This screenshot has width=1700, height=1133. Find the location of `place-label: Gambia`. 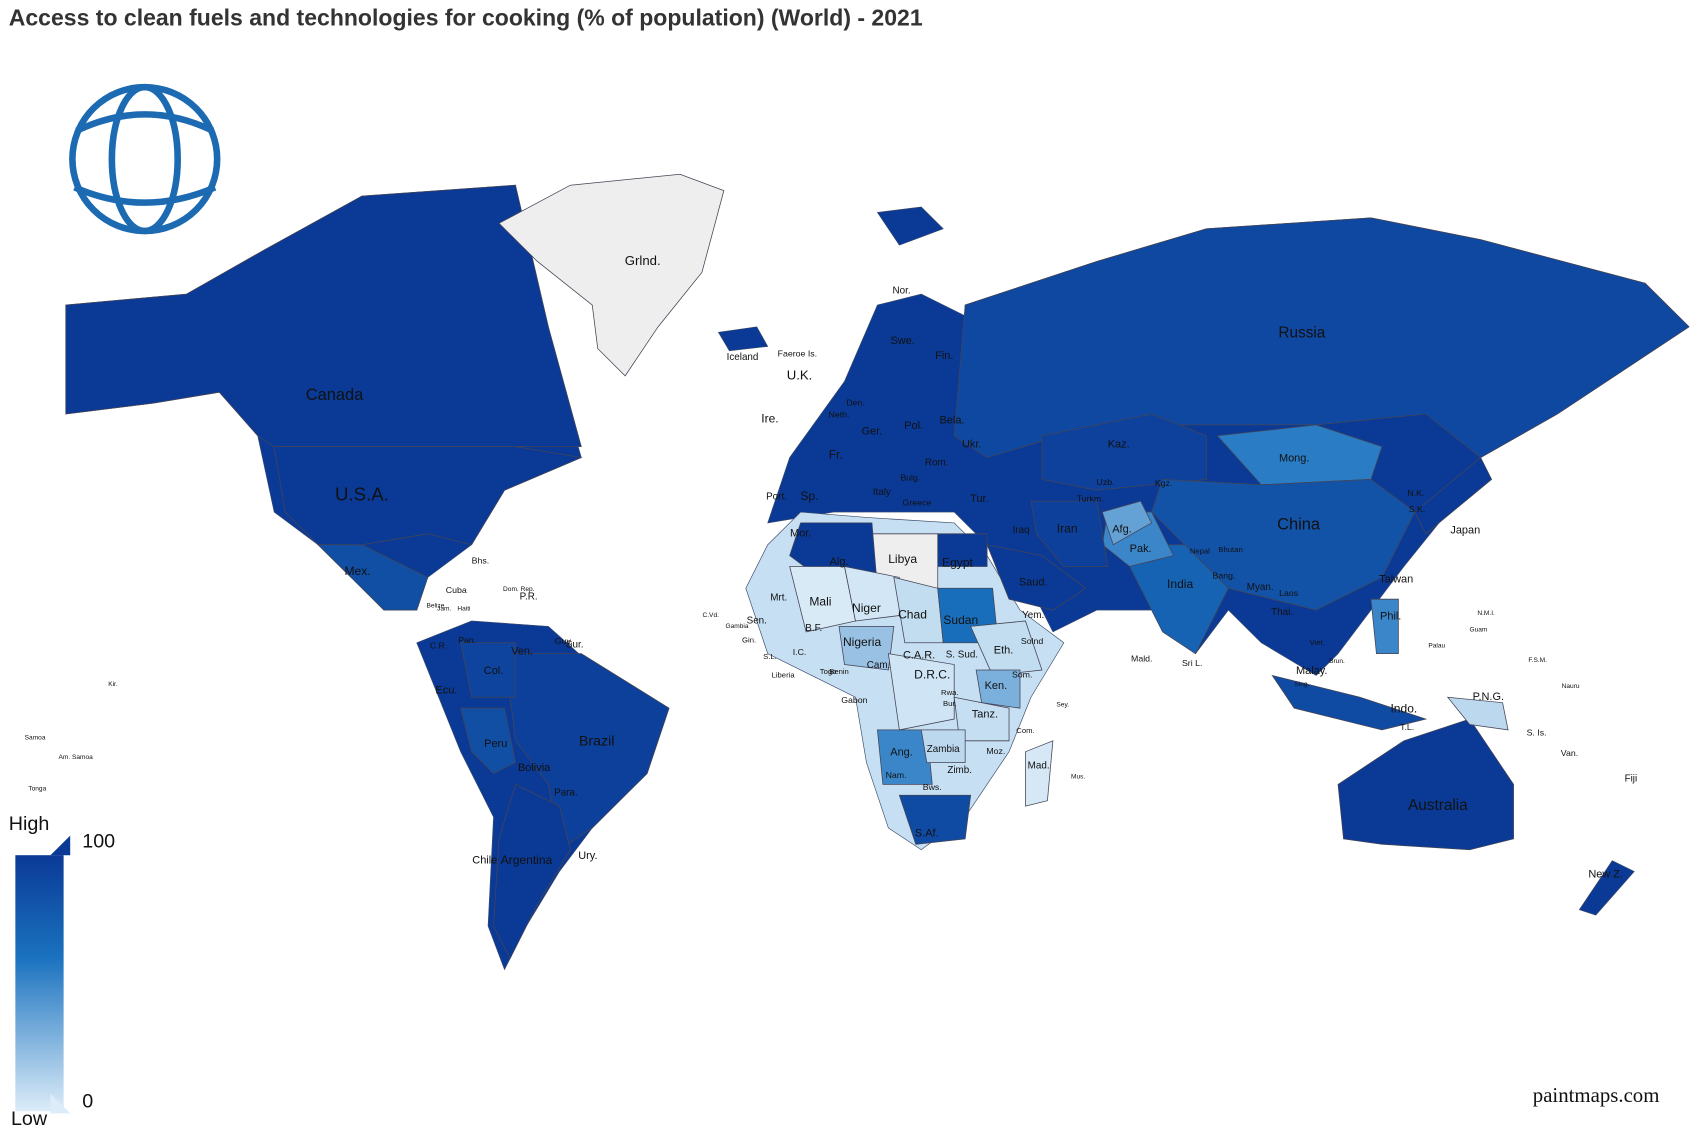

place-label: Gambia is located at coordinates (737, 626).